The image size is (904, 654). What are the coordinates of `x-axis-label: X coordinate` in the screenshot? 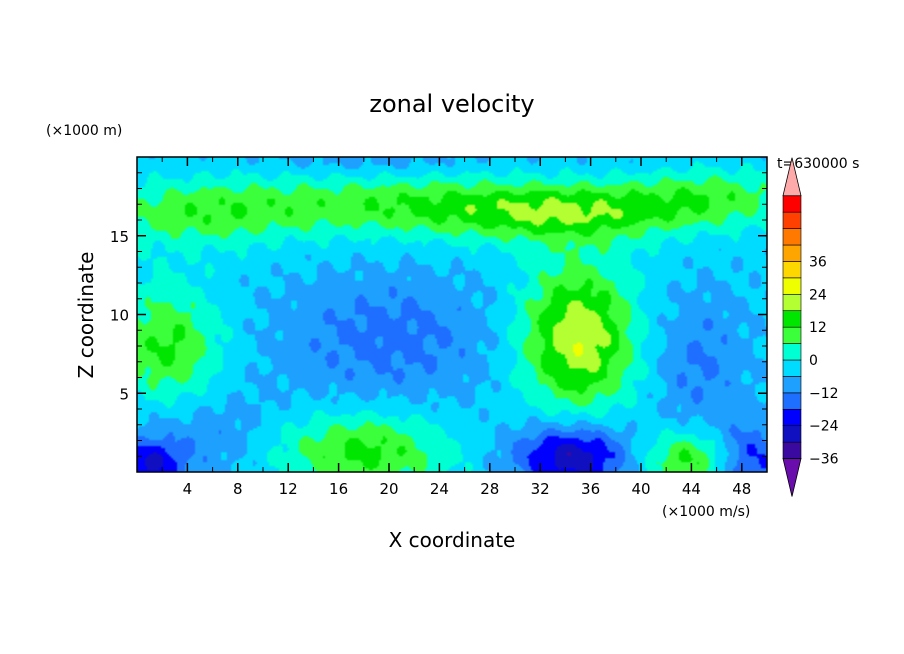 It's located at (452, 540).